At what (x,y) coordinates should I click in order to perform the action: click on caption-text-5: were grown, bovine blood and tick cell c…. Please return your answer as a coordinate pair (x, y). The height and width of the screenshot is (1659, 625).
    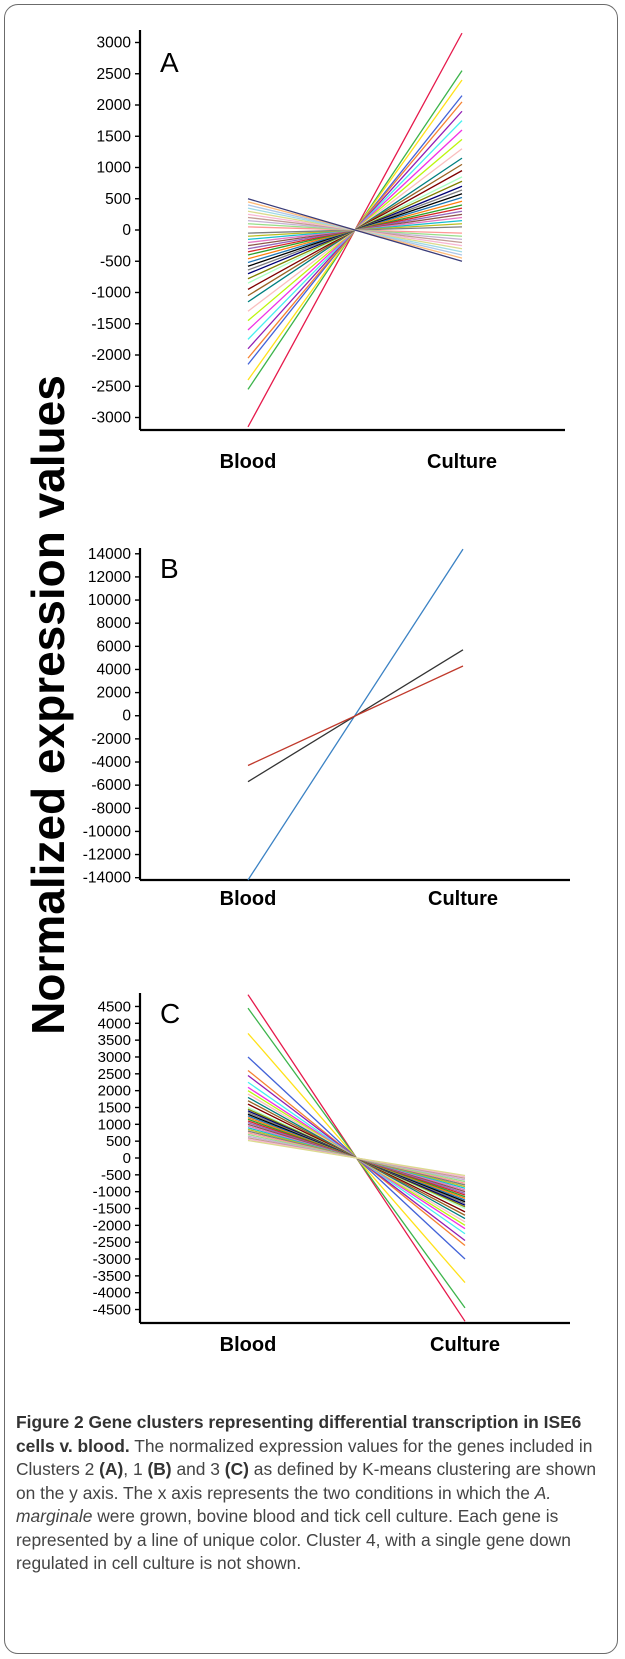
    Looking at the image, I should click on (293, 1539).